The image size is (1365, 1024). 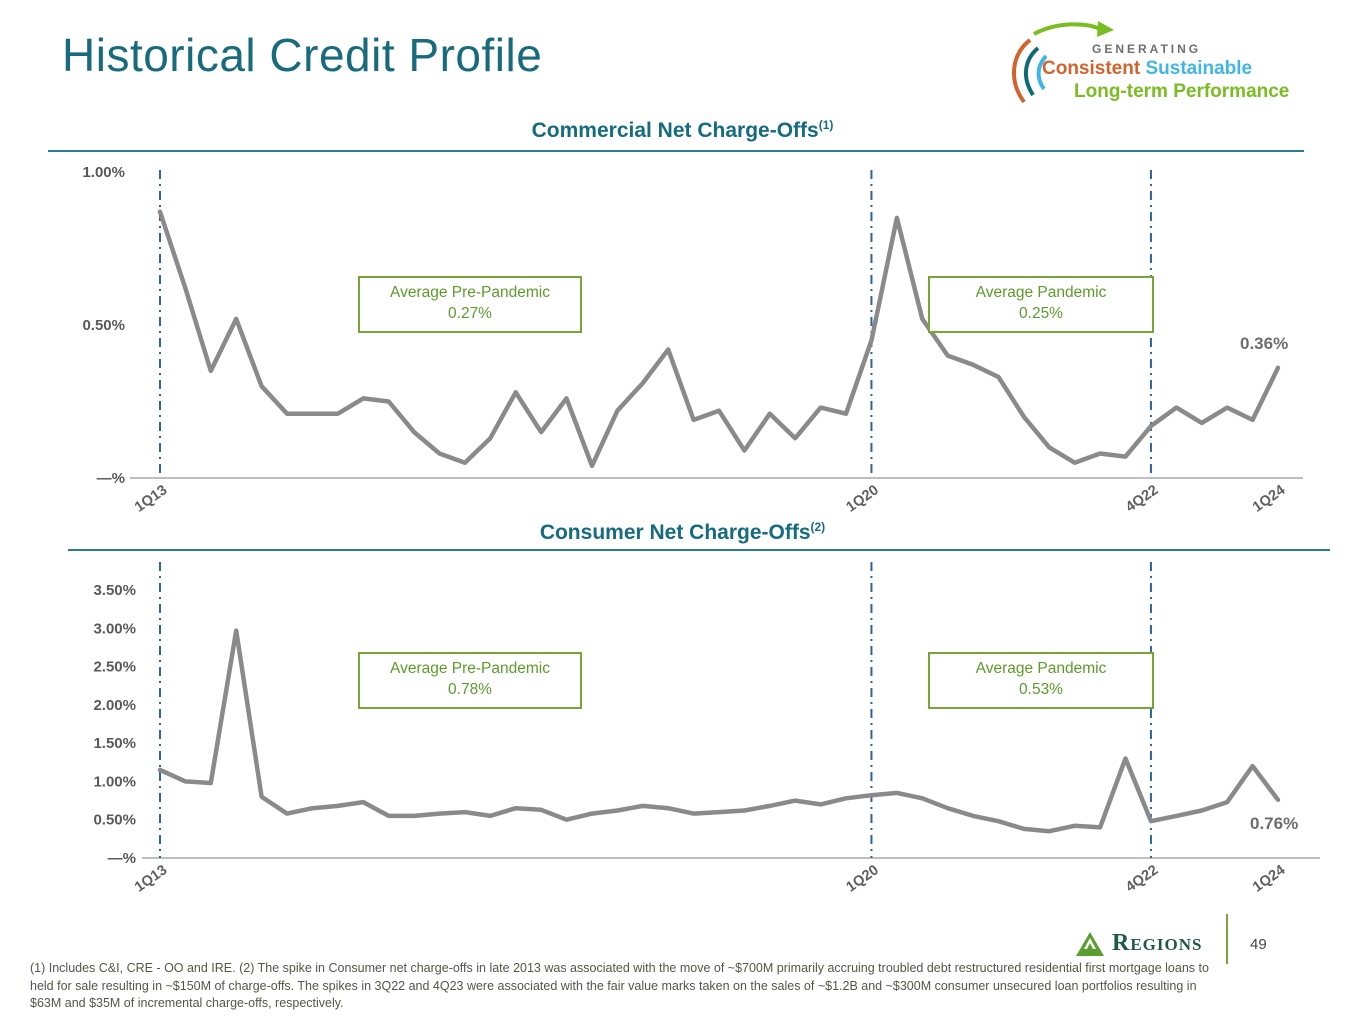 I want to click on chart-title-consumer-text: Consumer Net Charge-Offs, so click(x=675, y=532).